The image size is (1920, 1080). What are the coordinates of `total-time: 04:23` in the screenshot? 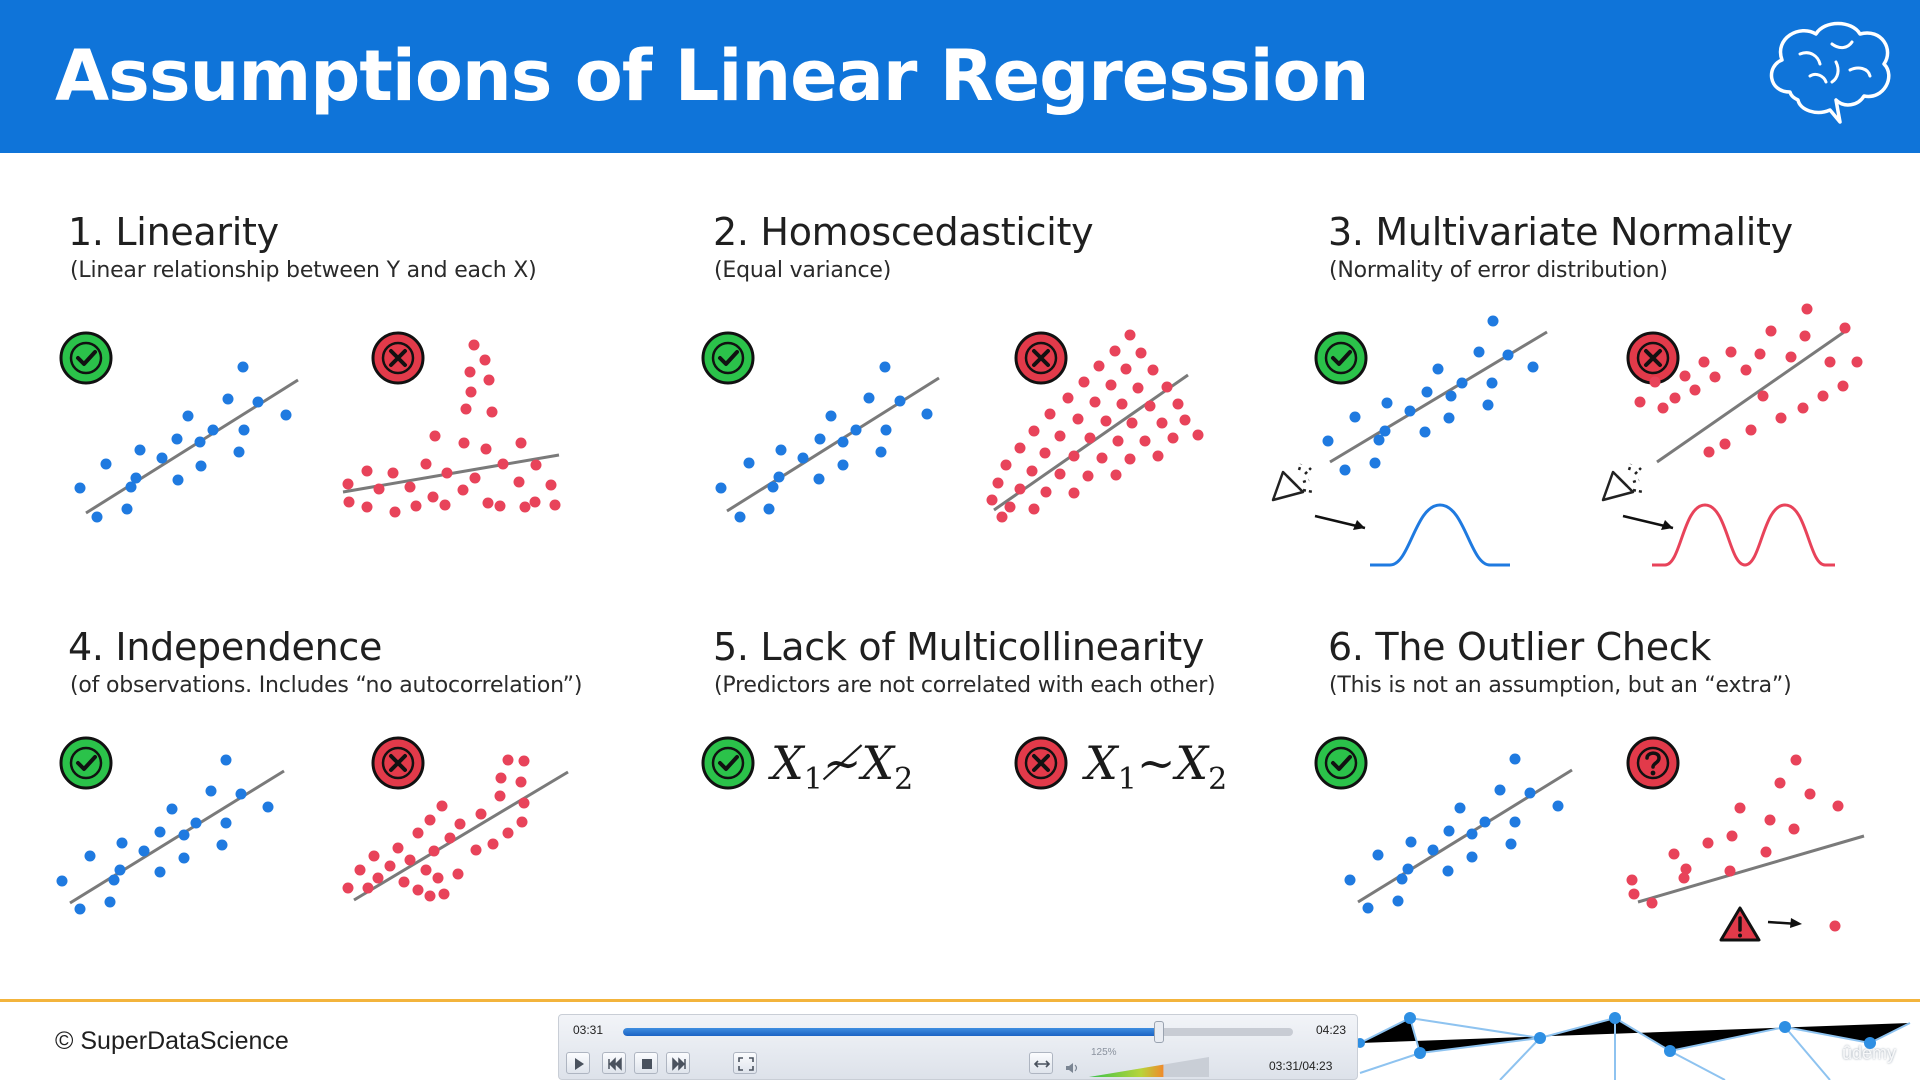 It's located at (1331, 1030).